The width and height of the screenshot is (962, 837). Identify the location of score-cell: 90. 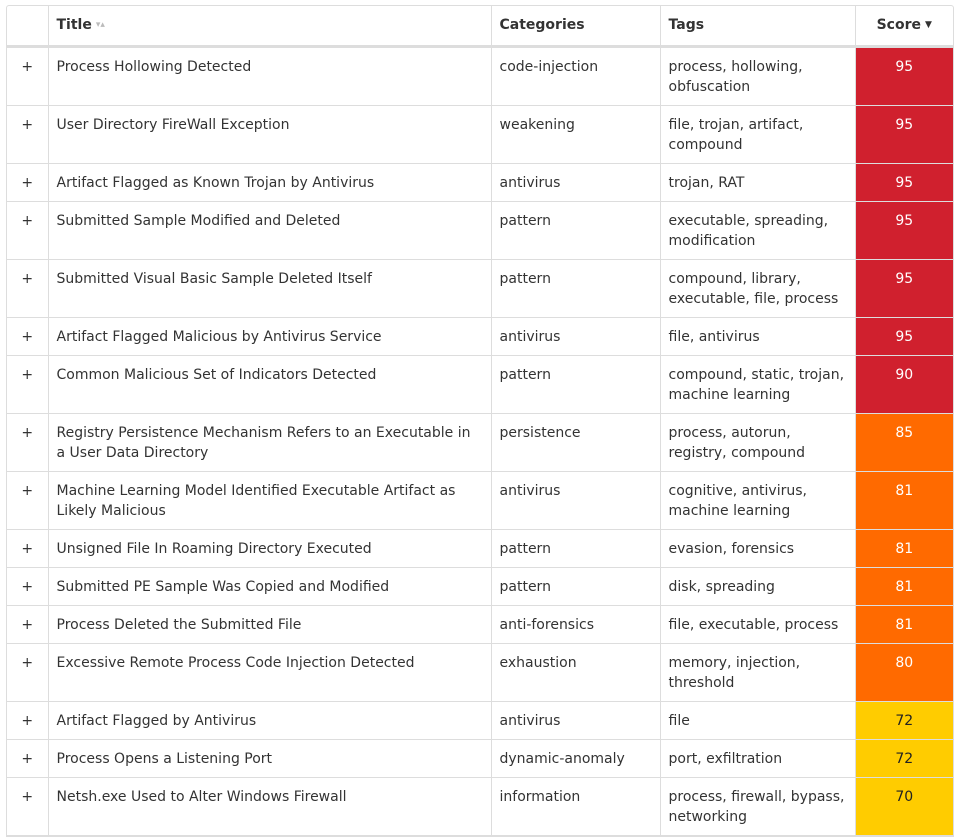
(903, 384).